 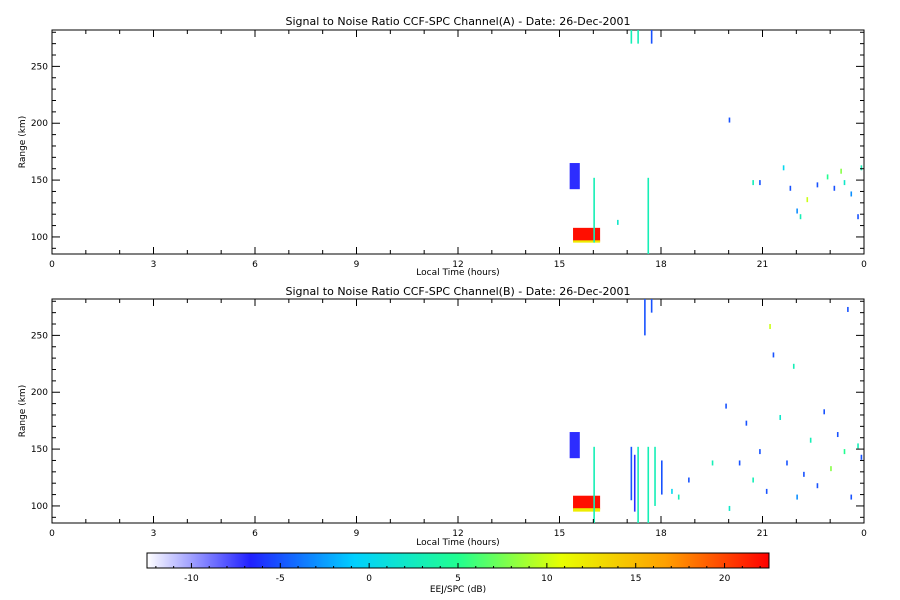 I want to click on colorbar: -10 -5 0 5 10 15 20 EEJ/SPC (dB), so click(x=458, y=573).